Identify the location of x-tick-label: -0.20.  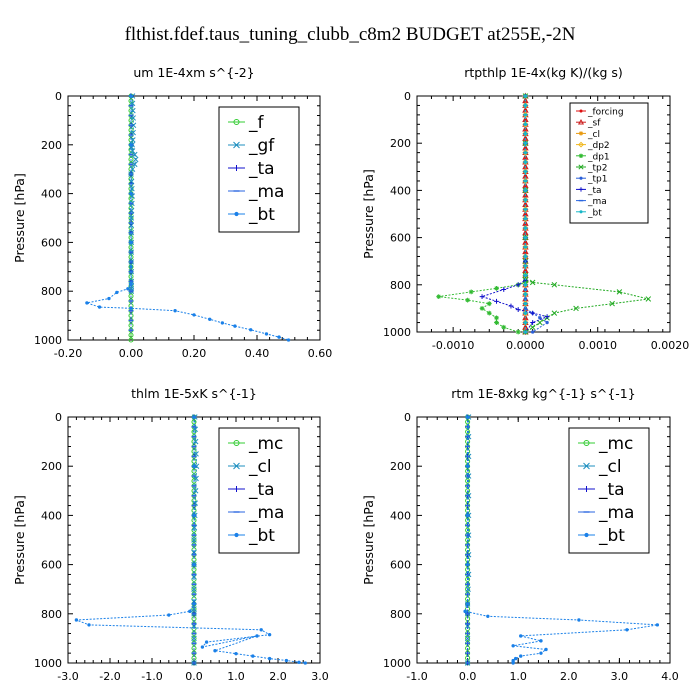
(68, 353).